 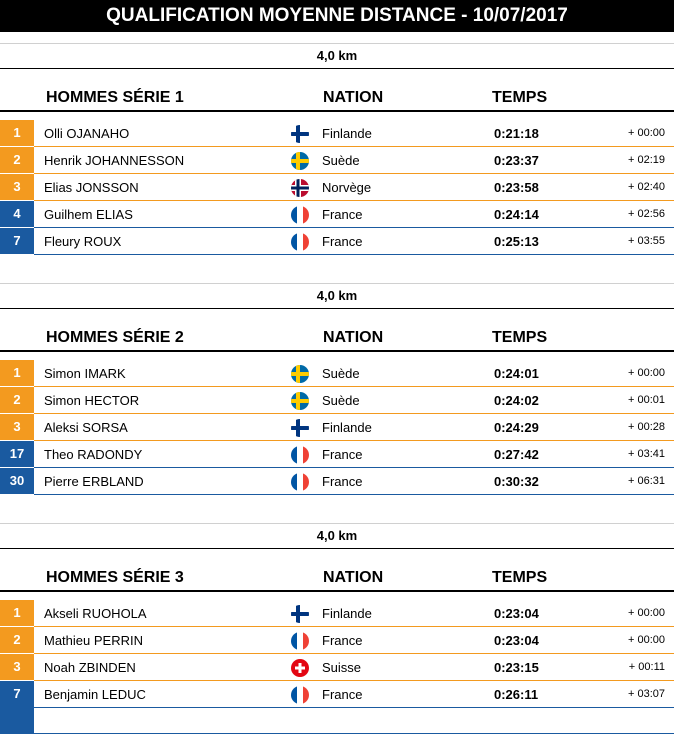 I want to click on table-row: 2 Mathieu PERRIN France 0:23:04 + 00:00, so click(x=337, y=640).